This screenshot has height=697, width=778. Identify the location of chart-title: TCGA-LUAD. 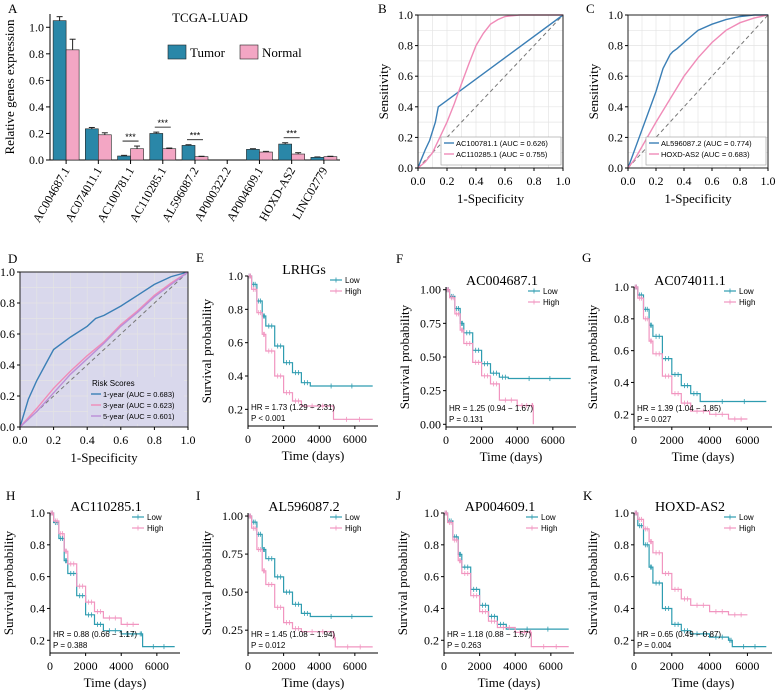
(210, 17).